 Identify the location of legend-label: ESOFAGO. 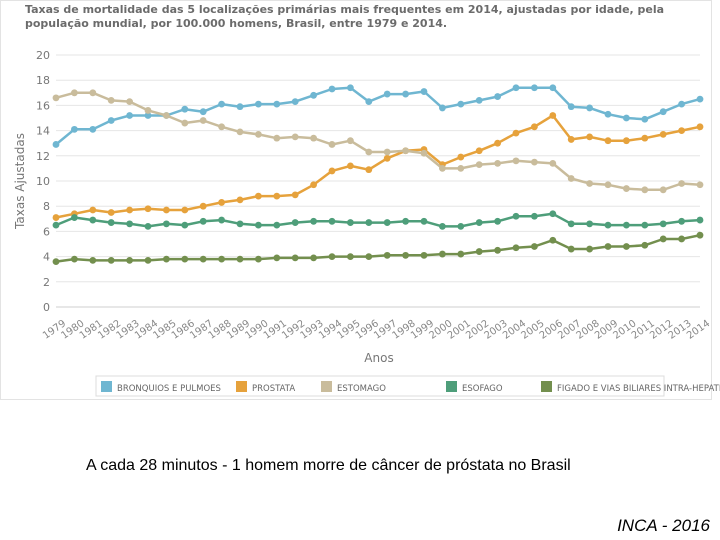
(482, 389).